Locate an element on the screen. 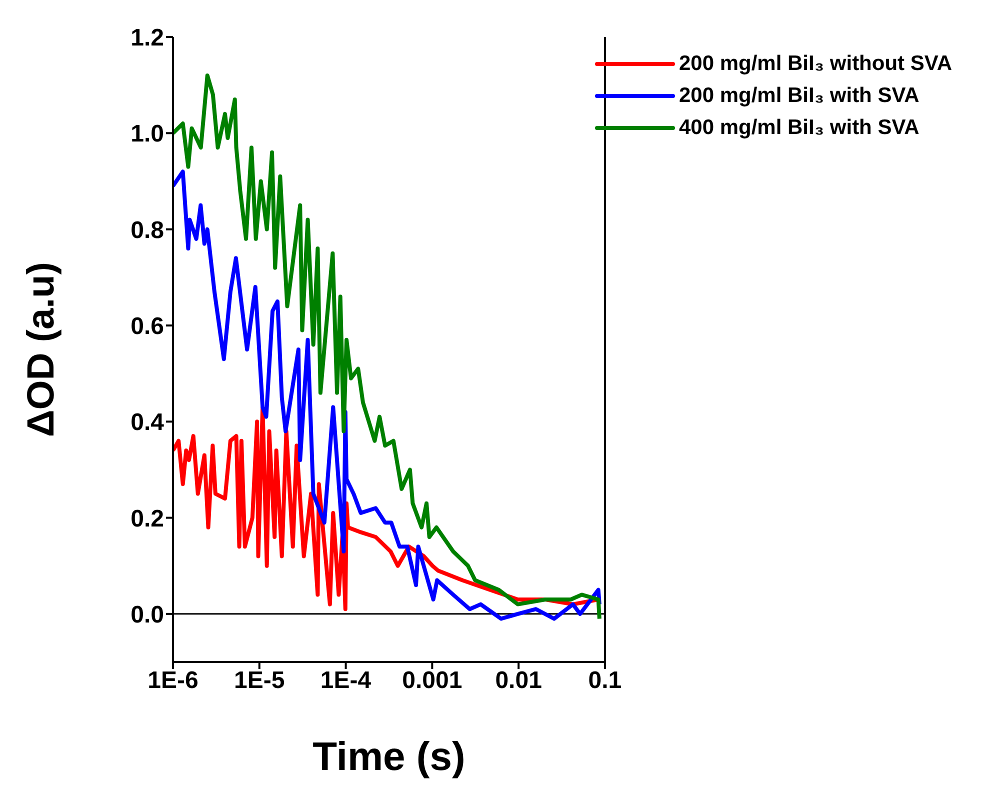 Image resolution: width=982 pixels, height=800 pixels. x-tick-label: 0.001 is located at coordinates (432, 680).